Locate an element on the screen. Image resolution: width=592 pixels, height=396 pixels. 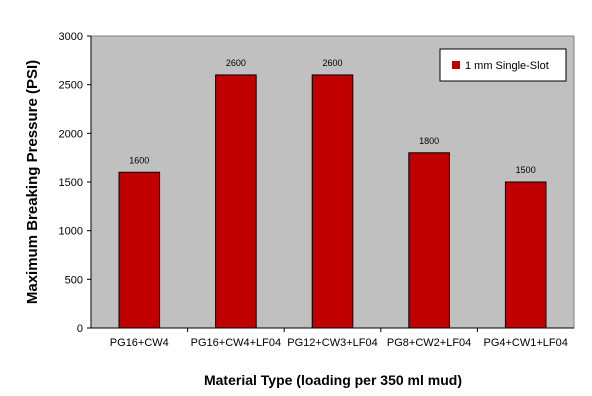
legend-swatch is located at coordinates (456, 65).